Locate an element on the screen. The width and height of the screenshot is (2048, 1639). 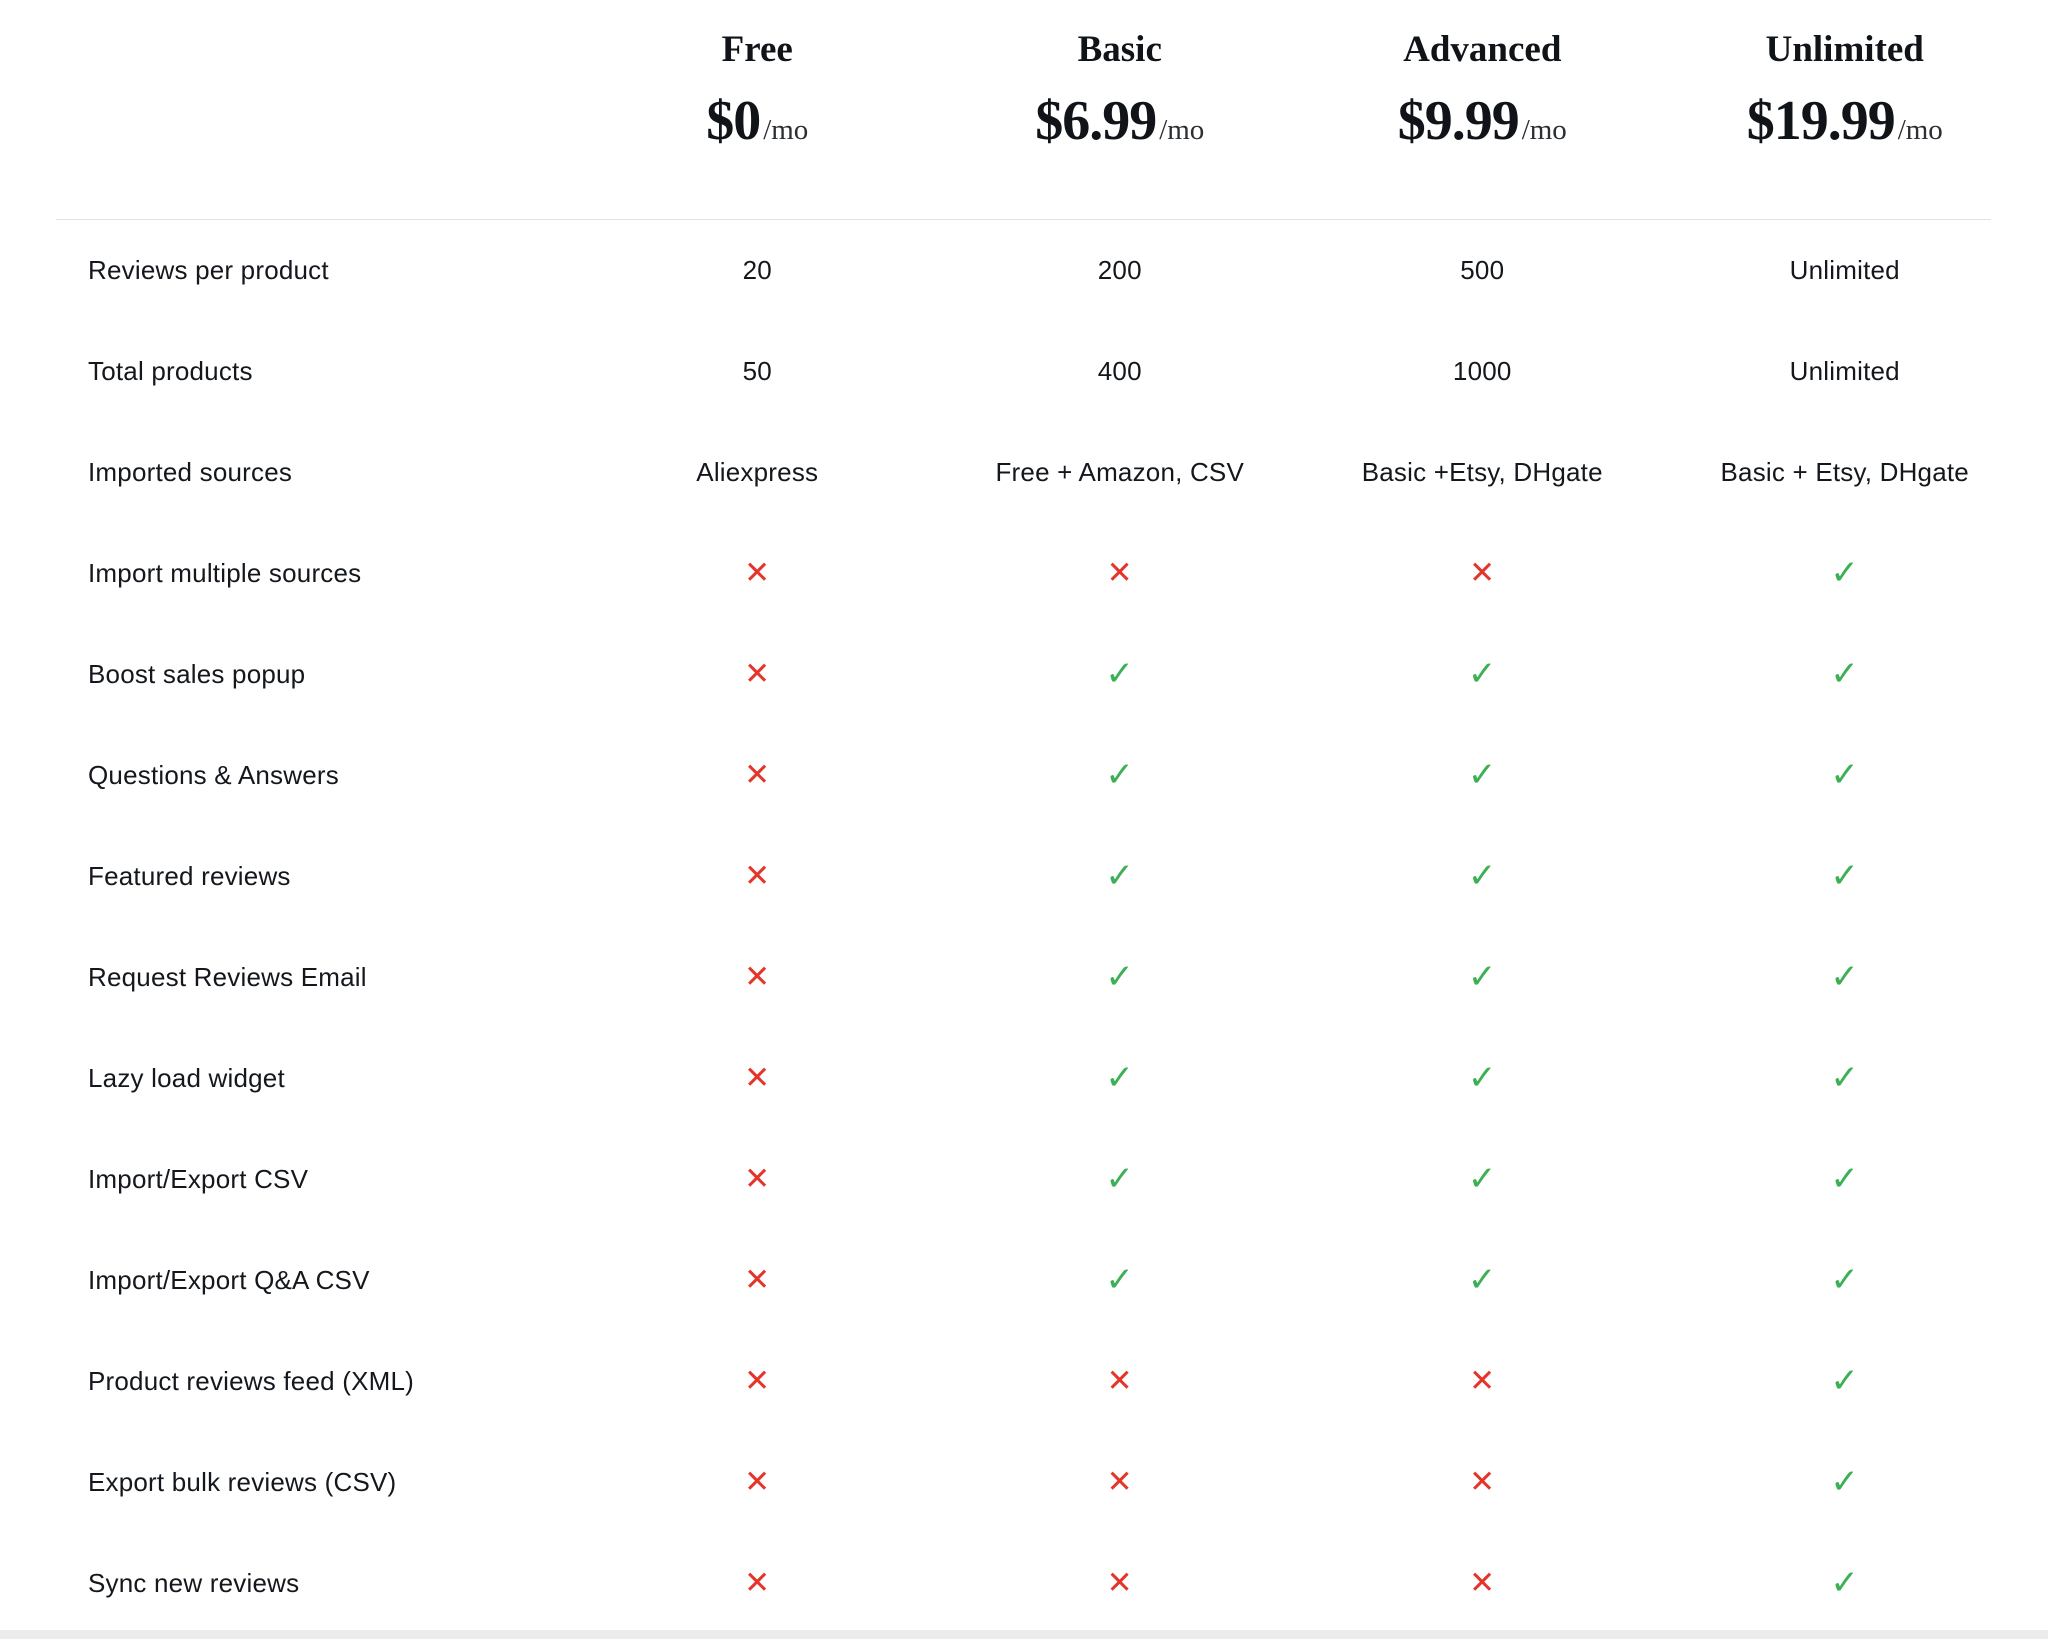
price-amount: $19.99 is located at coordinates (1821, 121).